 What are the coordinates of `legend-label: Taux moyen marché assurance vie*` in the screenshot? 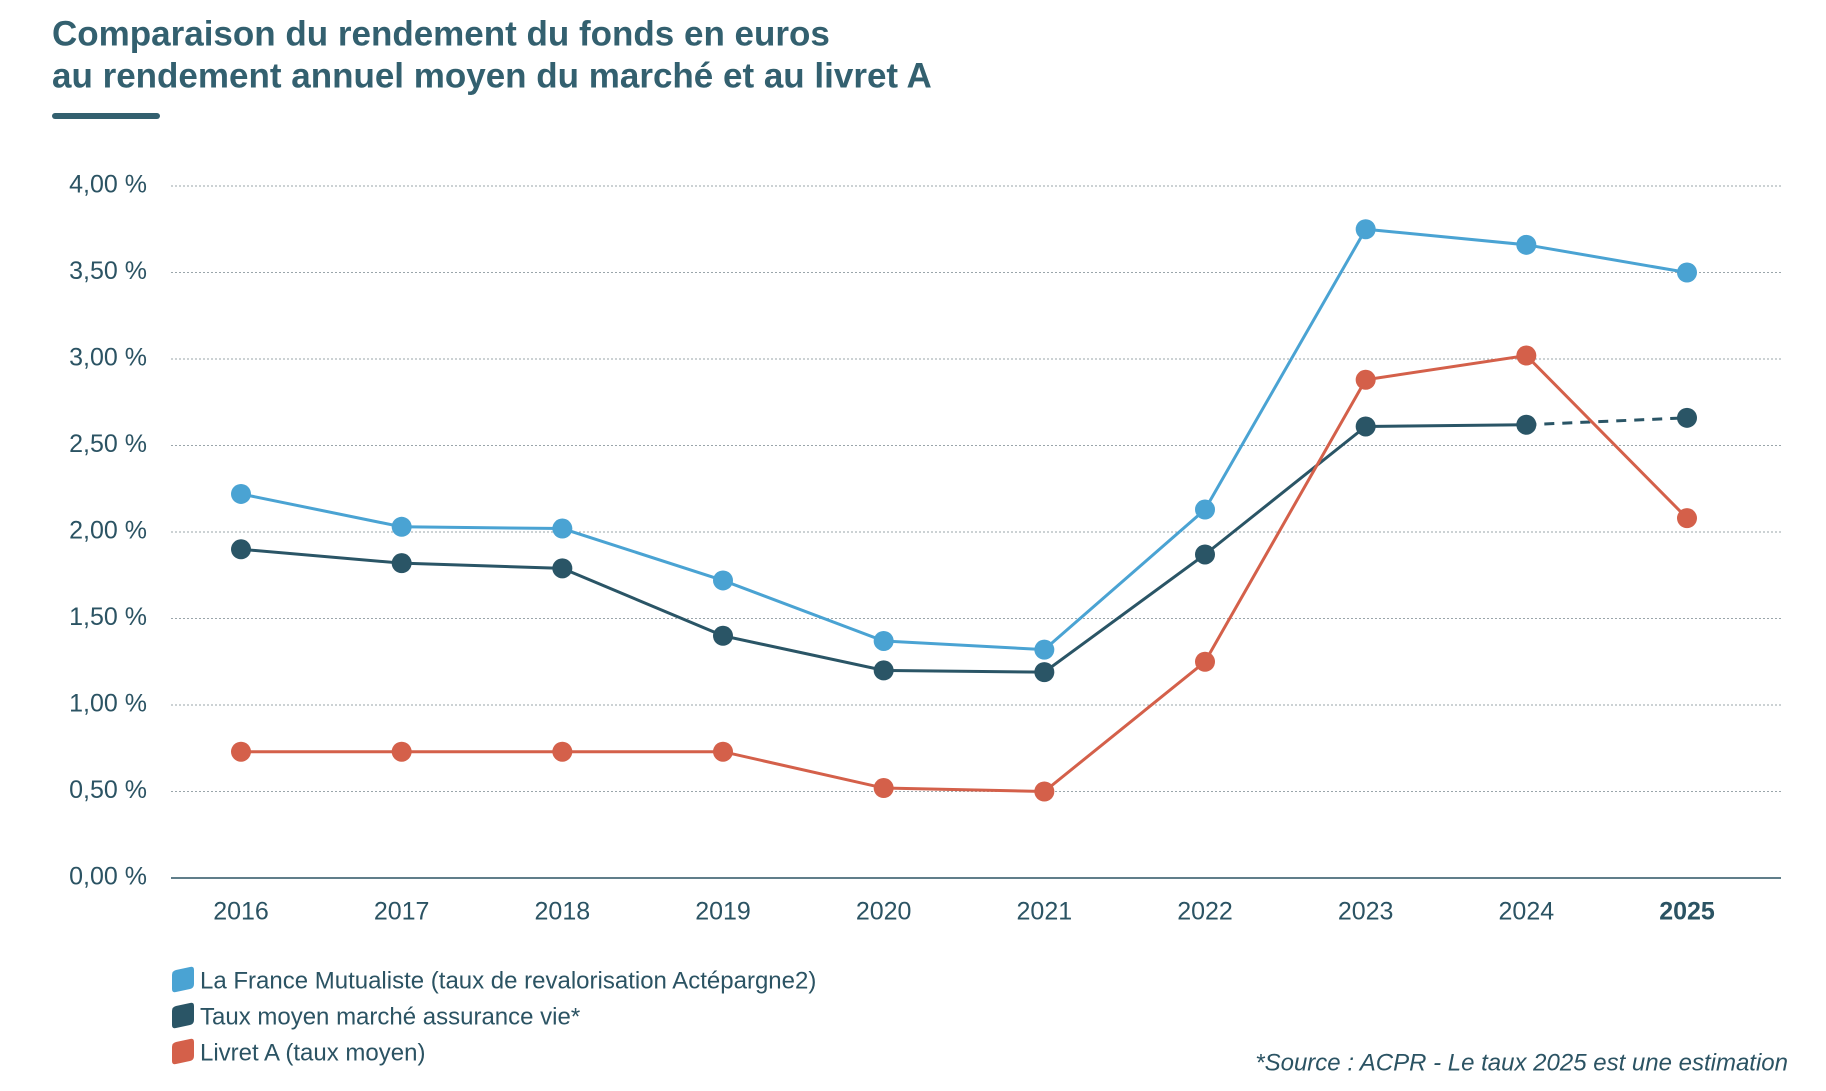 It's located at (390, 1016).